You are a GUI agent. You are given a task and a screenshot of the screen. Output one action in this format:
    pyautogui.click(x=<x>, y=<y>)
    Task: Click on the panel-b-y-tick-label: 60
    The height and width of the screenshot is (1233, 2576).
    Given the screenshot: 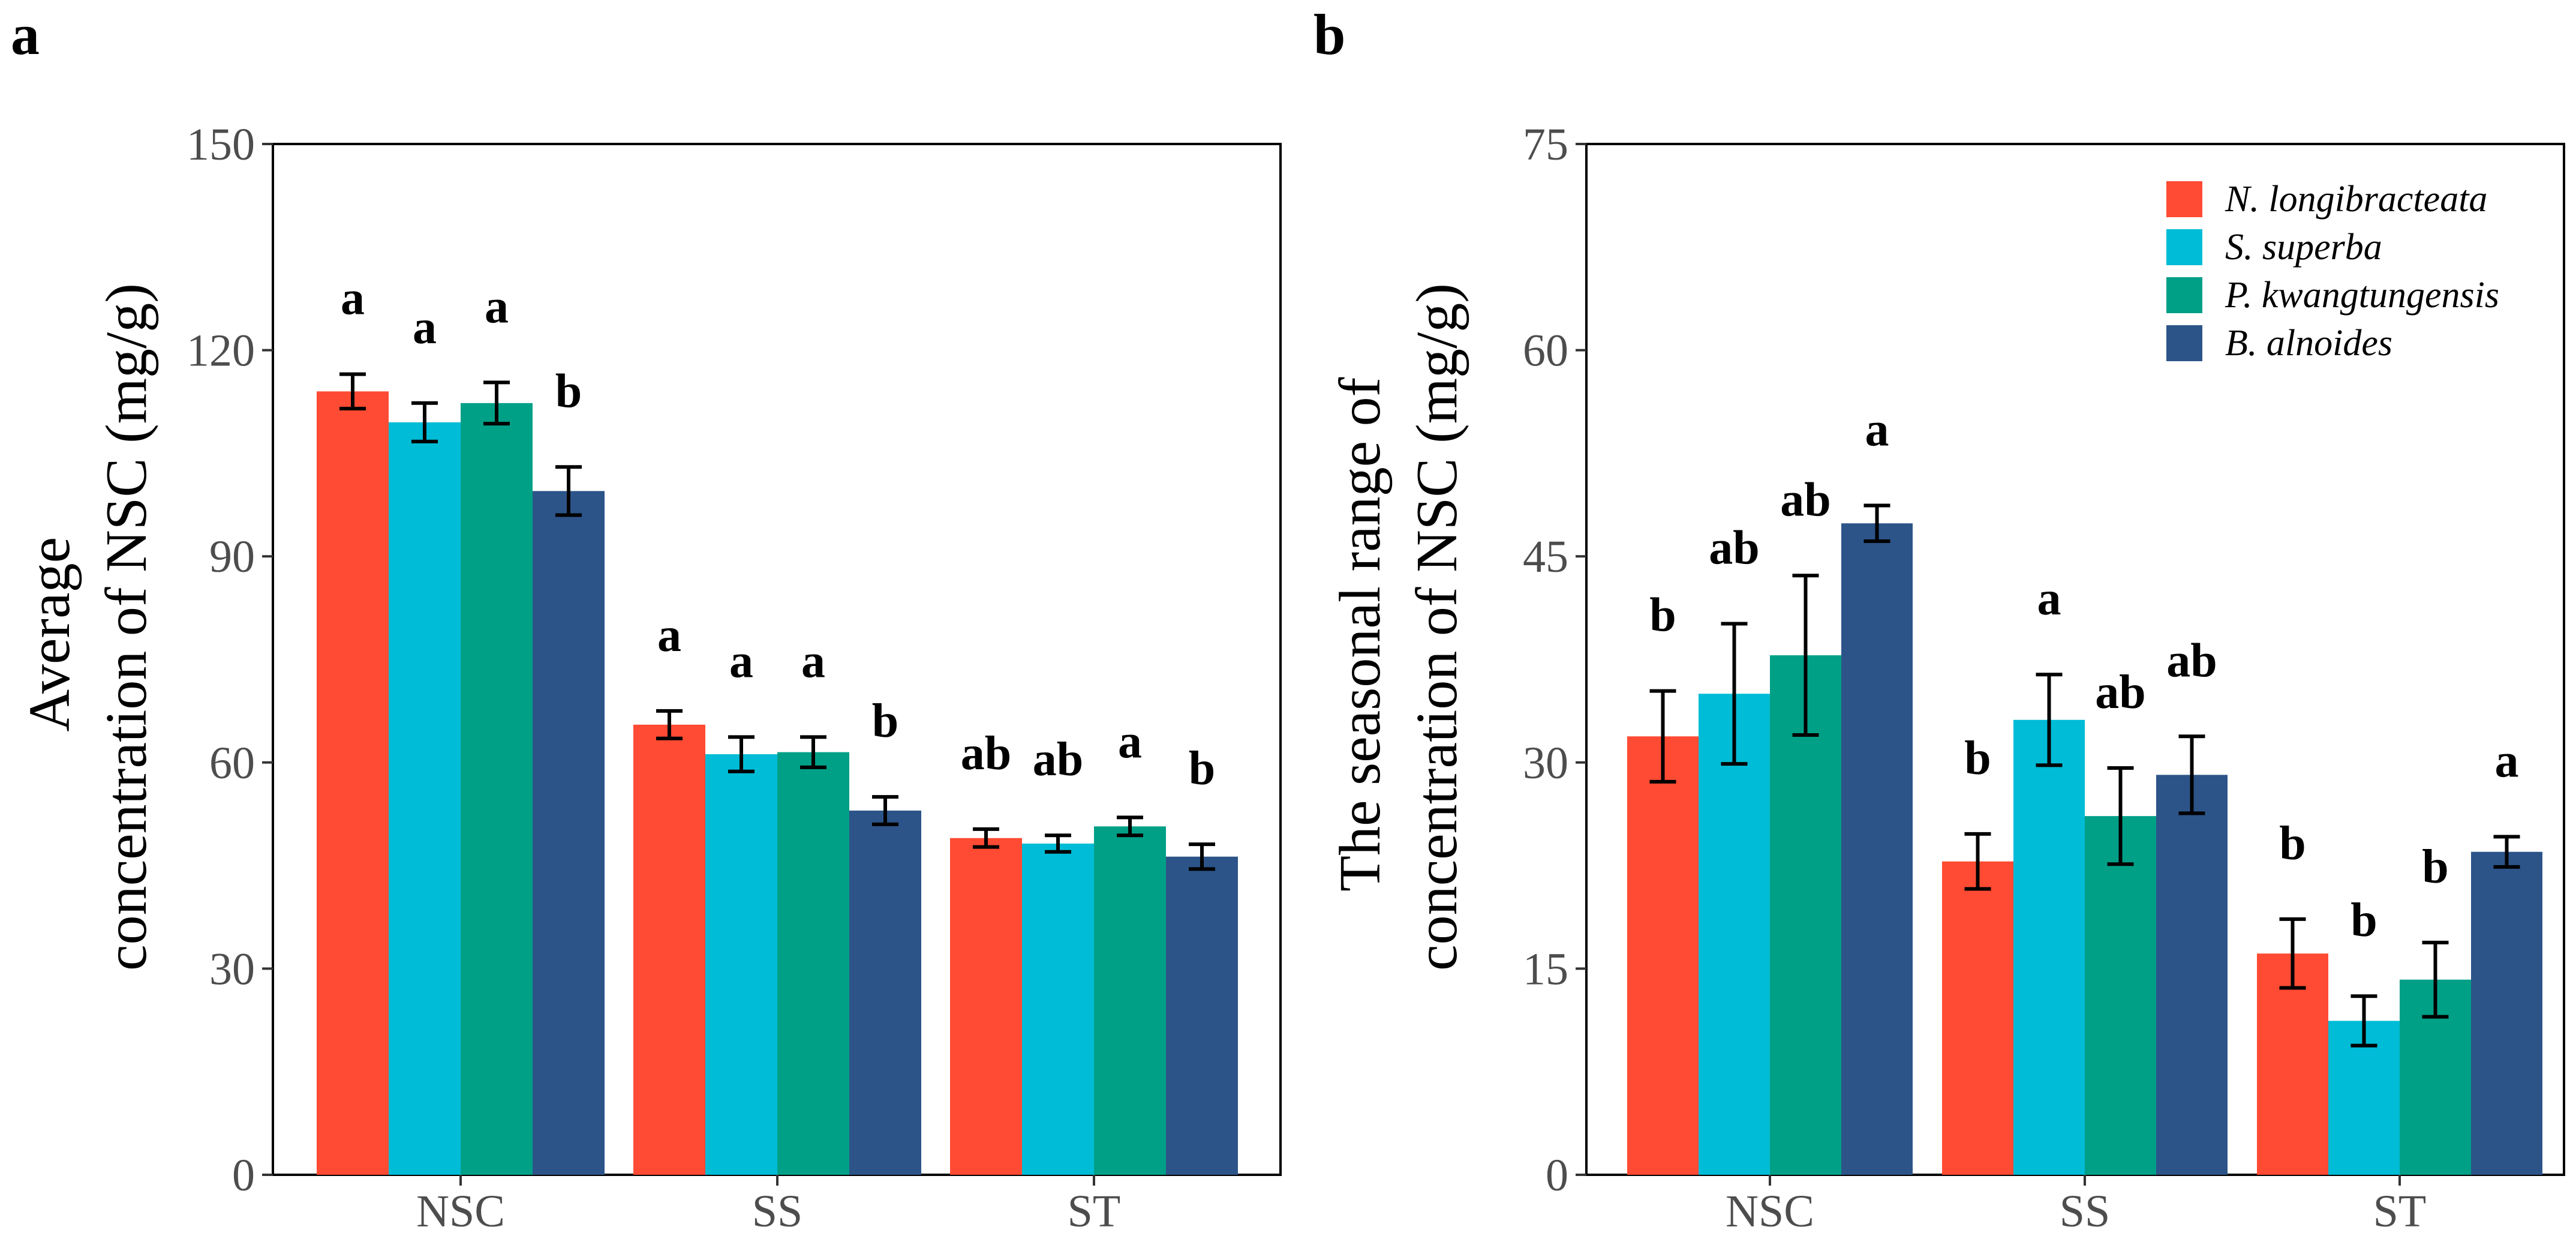 What is the action you would take?
    pyautogui.click(x=1546, y=351)
    